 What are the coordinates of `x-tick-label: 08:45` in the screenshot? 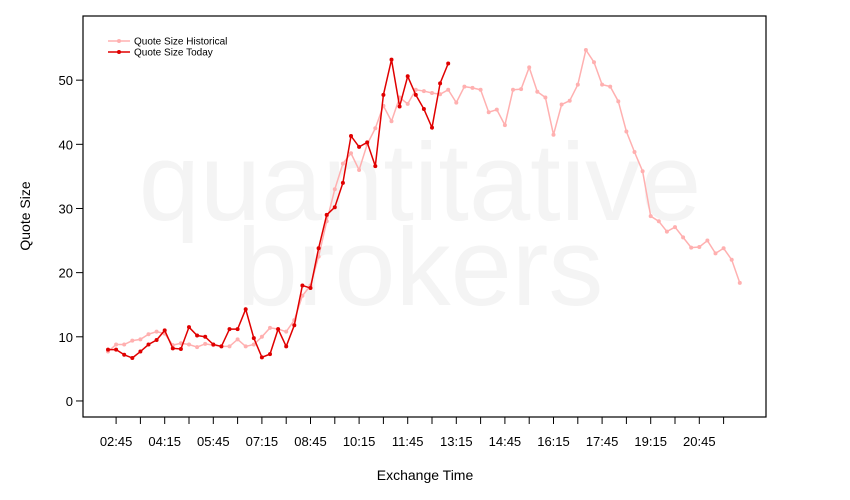 It's located at (310, 441).